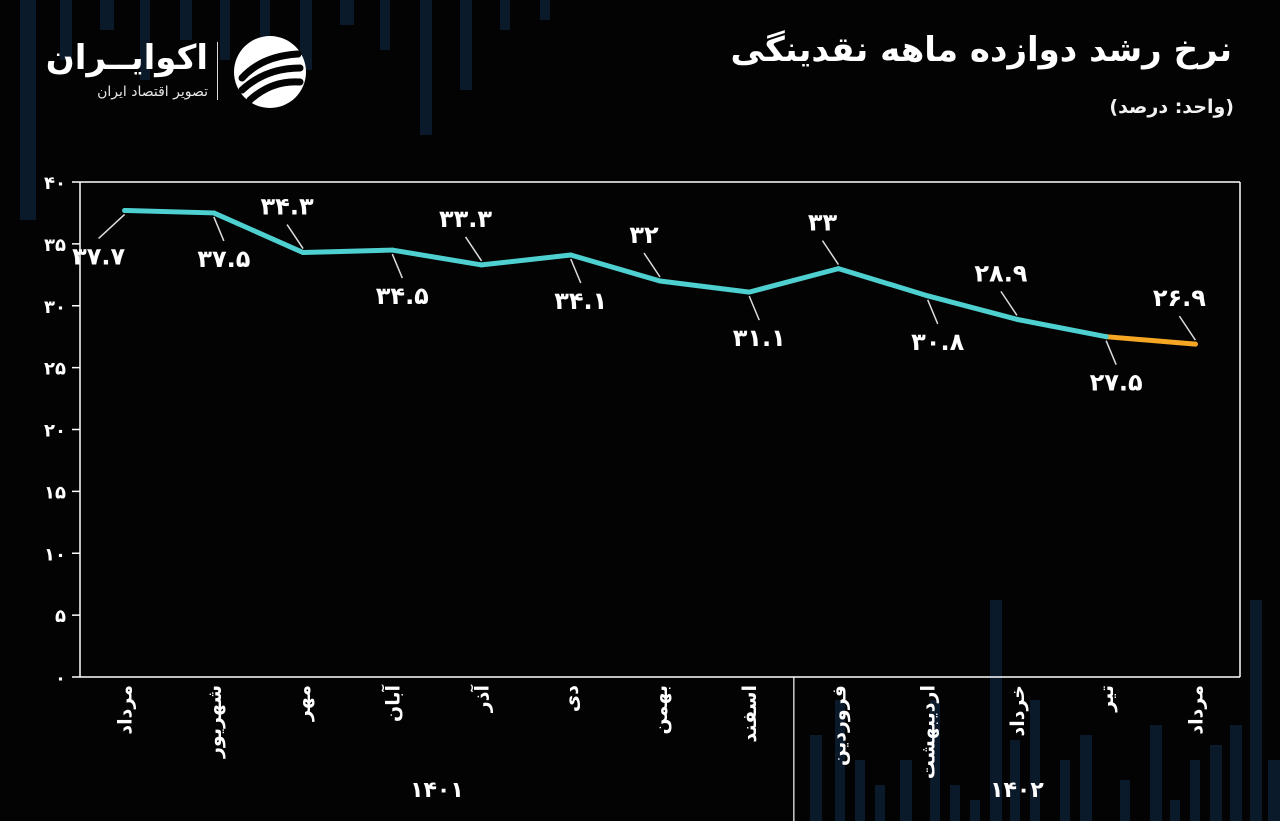  What do you see at coordinates (223, 259) in the screenshot?
I see `data-label: ۳۷.۵` at bounding box center [223, 259].